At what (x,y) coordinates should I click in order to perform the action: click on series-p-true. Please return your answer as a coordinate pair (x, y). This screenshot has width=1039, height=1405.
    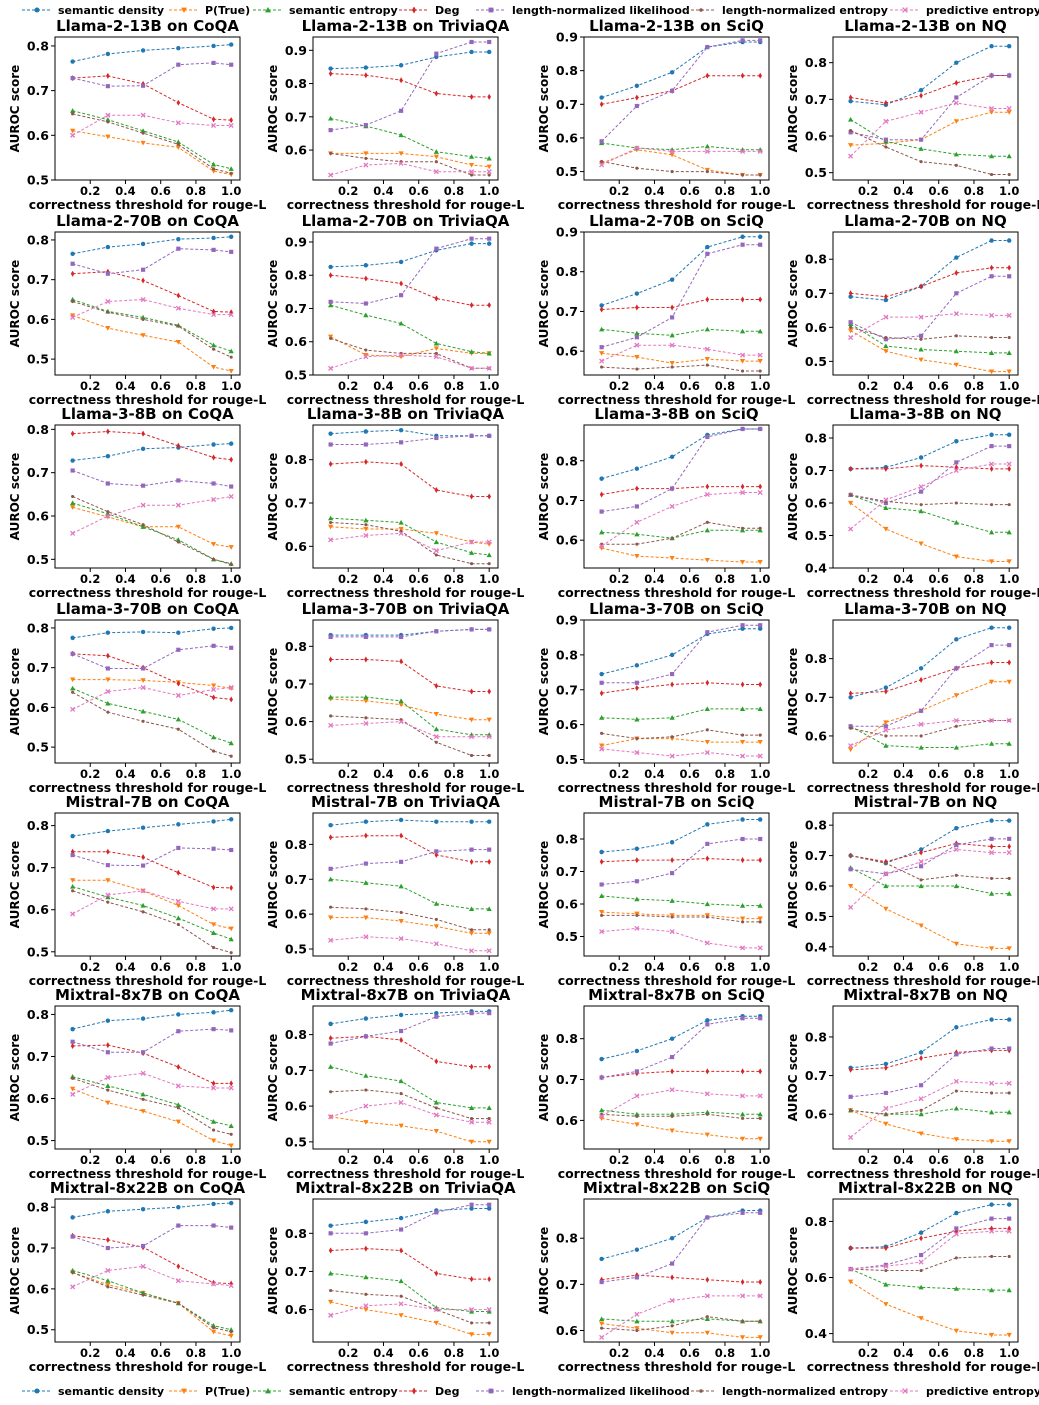
    Looking at the image, I should click on (681, 742).